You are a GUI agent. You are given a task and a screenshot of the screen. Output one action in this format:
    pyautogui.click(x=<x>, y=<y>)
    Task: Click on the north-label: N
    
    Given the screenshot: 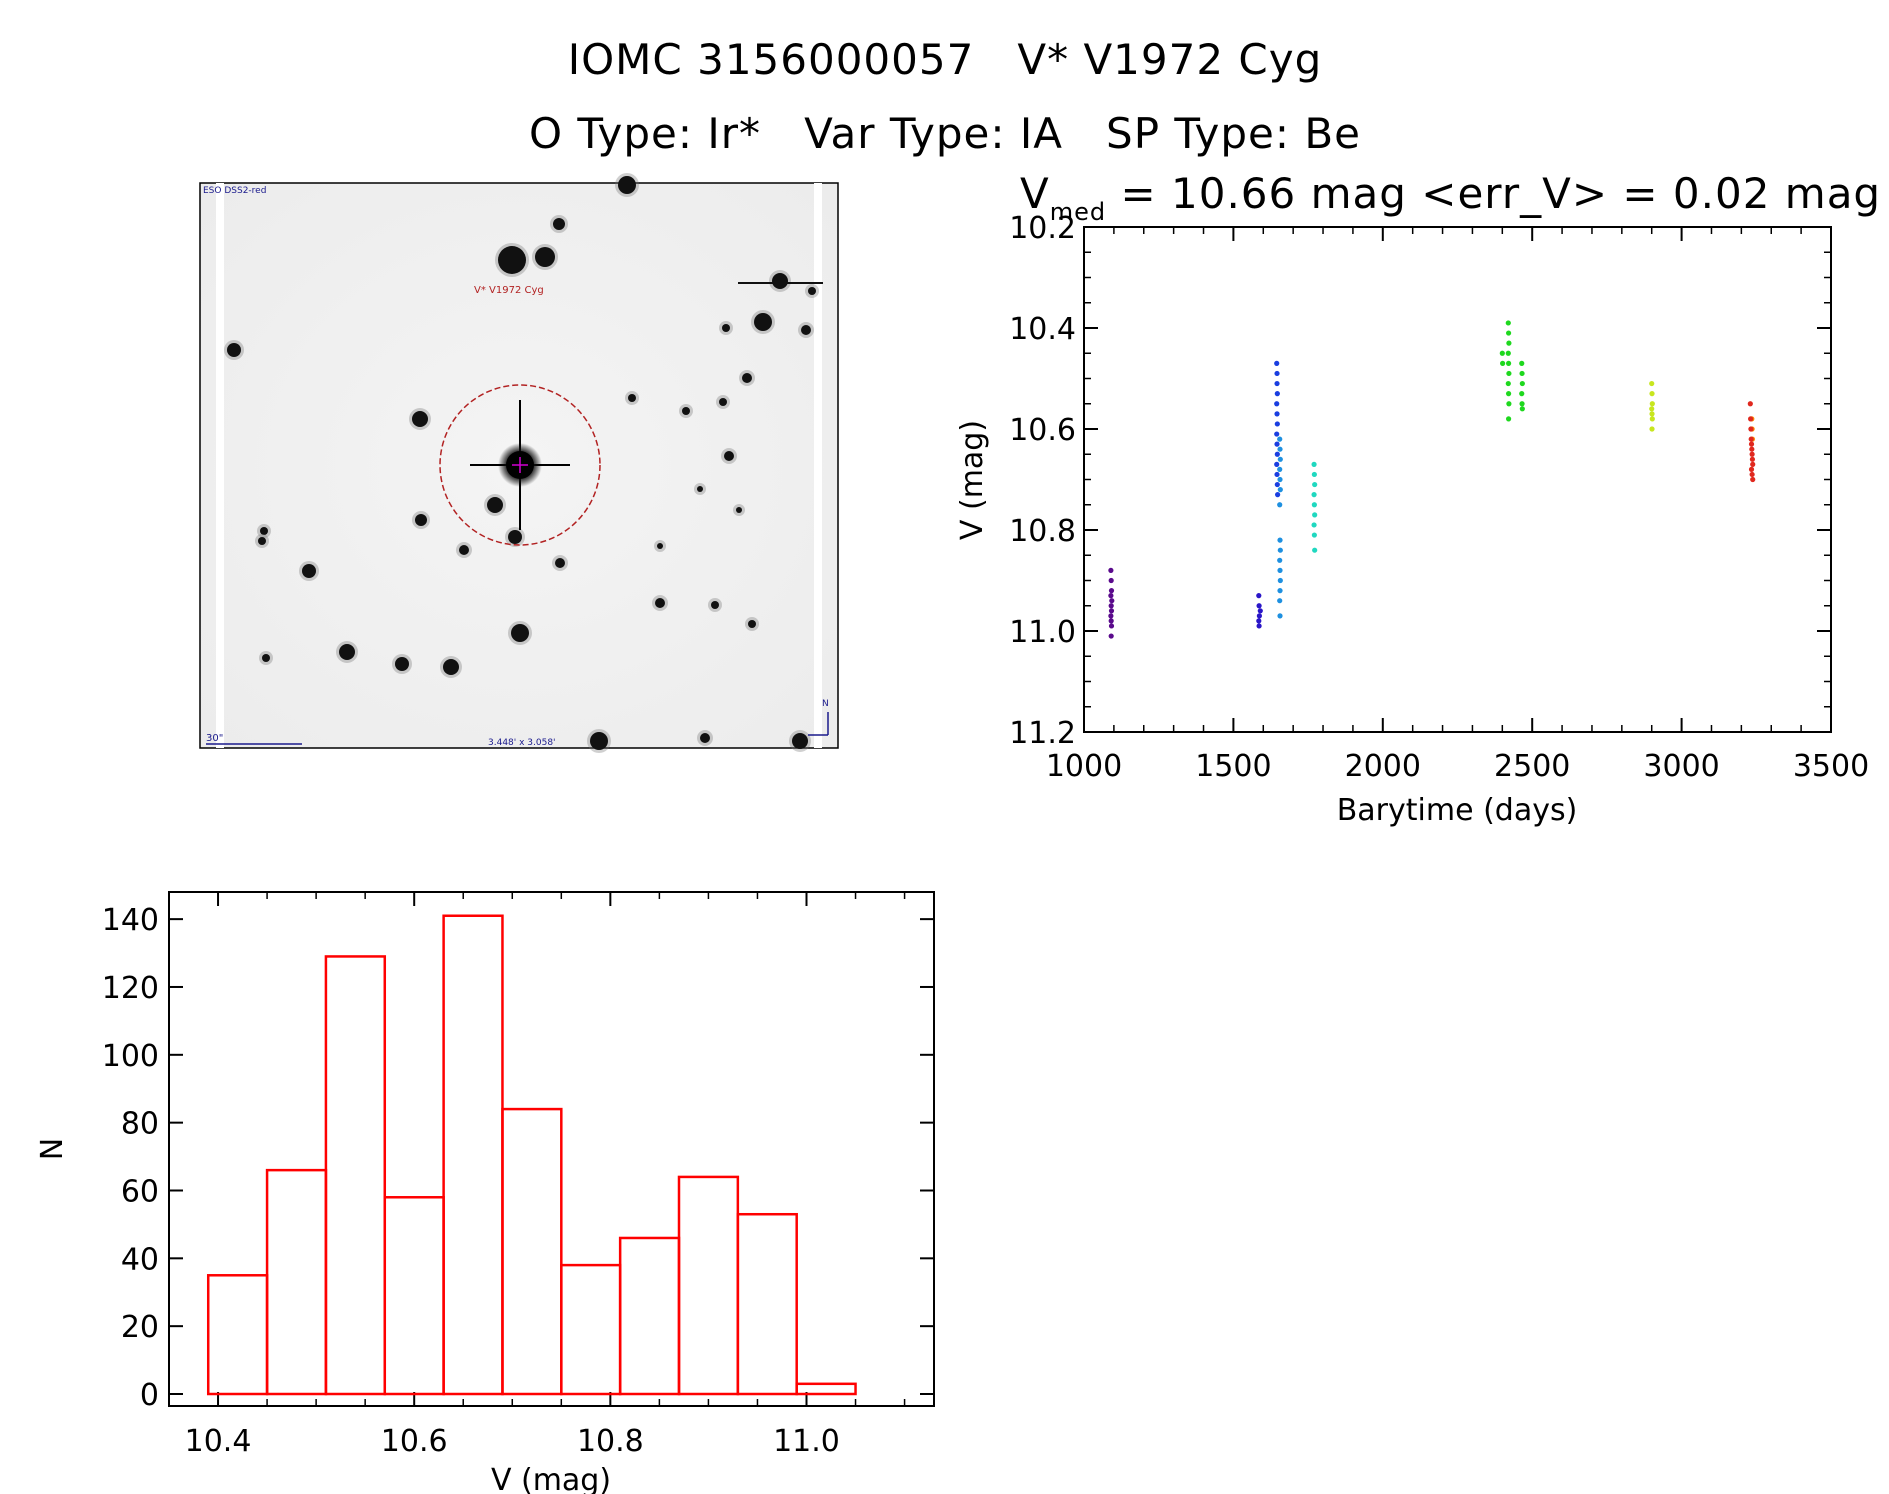 What is the action you would take?
    pyautogui.click(x=825, y=704)
    